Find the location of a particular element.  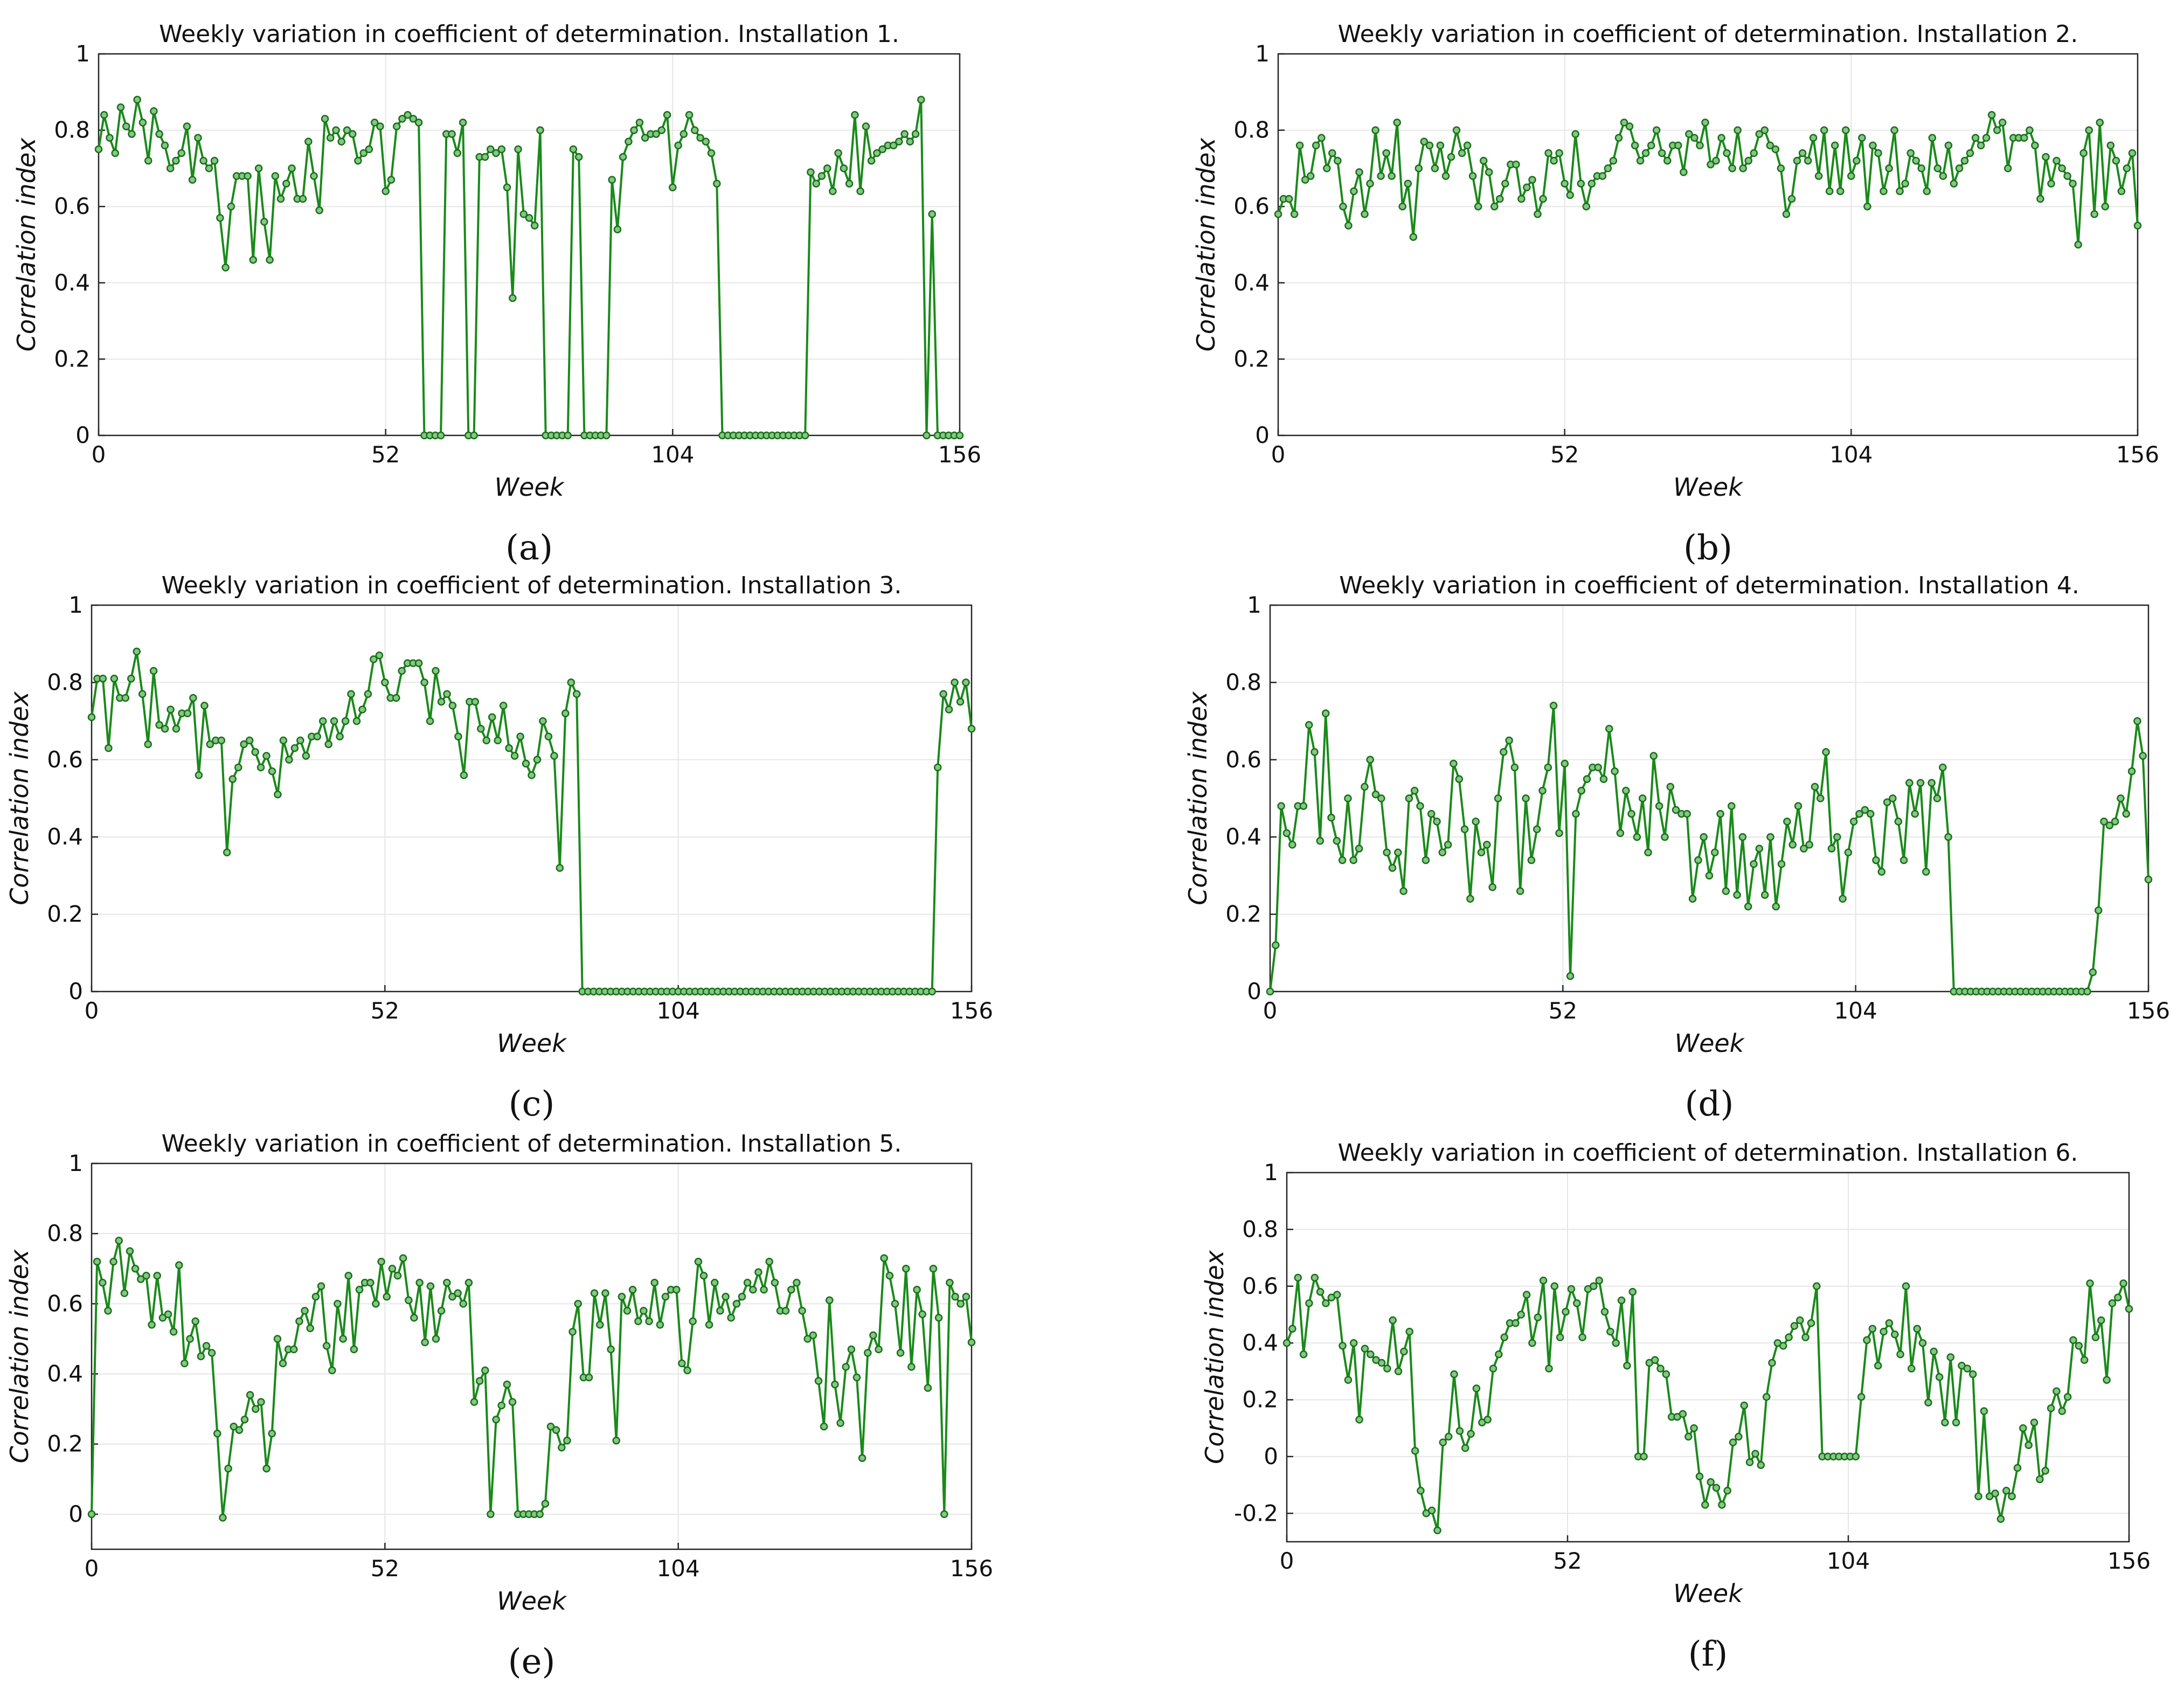

y-tick-label: 0.6 is located at coordinates (72, 206).